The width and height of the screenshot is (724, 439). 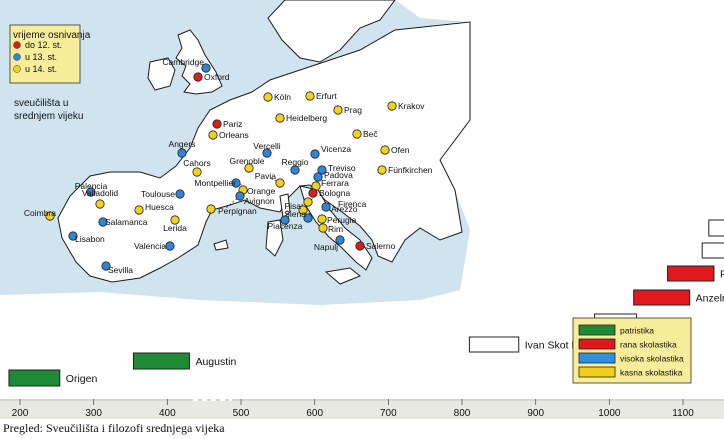 What do you see at coordinates (326, 96) in the screenshot?
I see `city-label: Erfurt` at bounding box center [326, 96].